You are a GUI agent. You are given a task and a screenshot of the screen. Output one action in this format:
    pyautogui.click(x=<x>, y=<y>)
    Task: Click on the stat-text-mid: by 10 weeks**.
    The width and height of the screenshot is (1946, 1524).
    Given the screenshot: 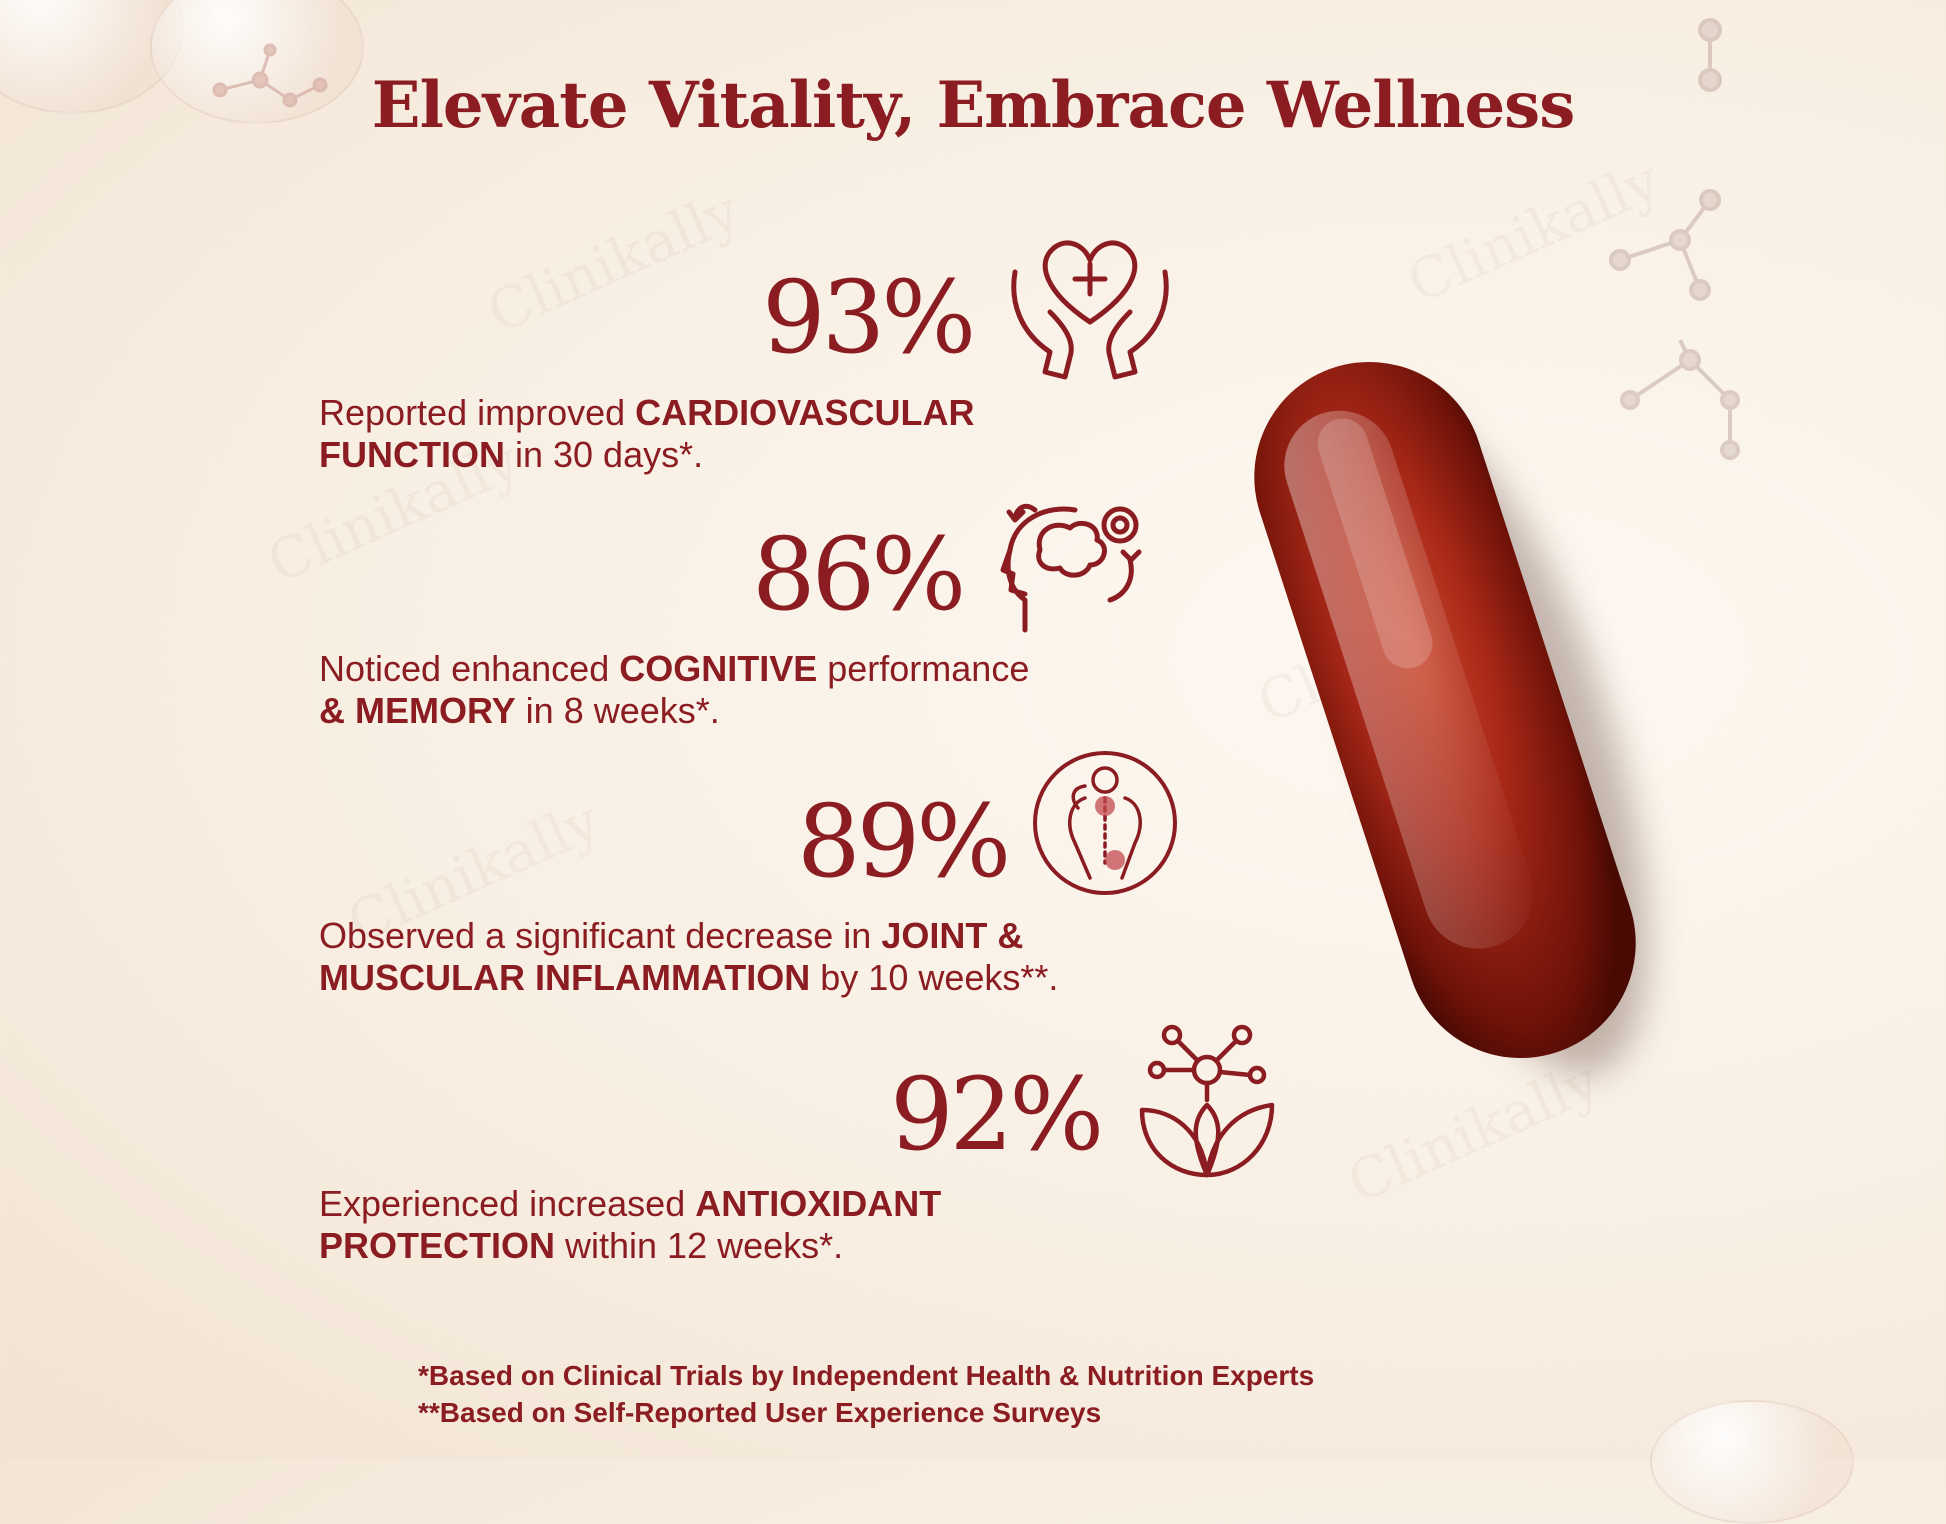 What is the action you would take?
    pyautogui.click(x=934, y=977)
    